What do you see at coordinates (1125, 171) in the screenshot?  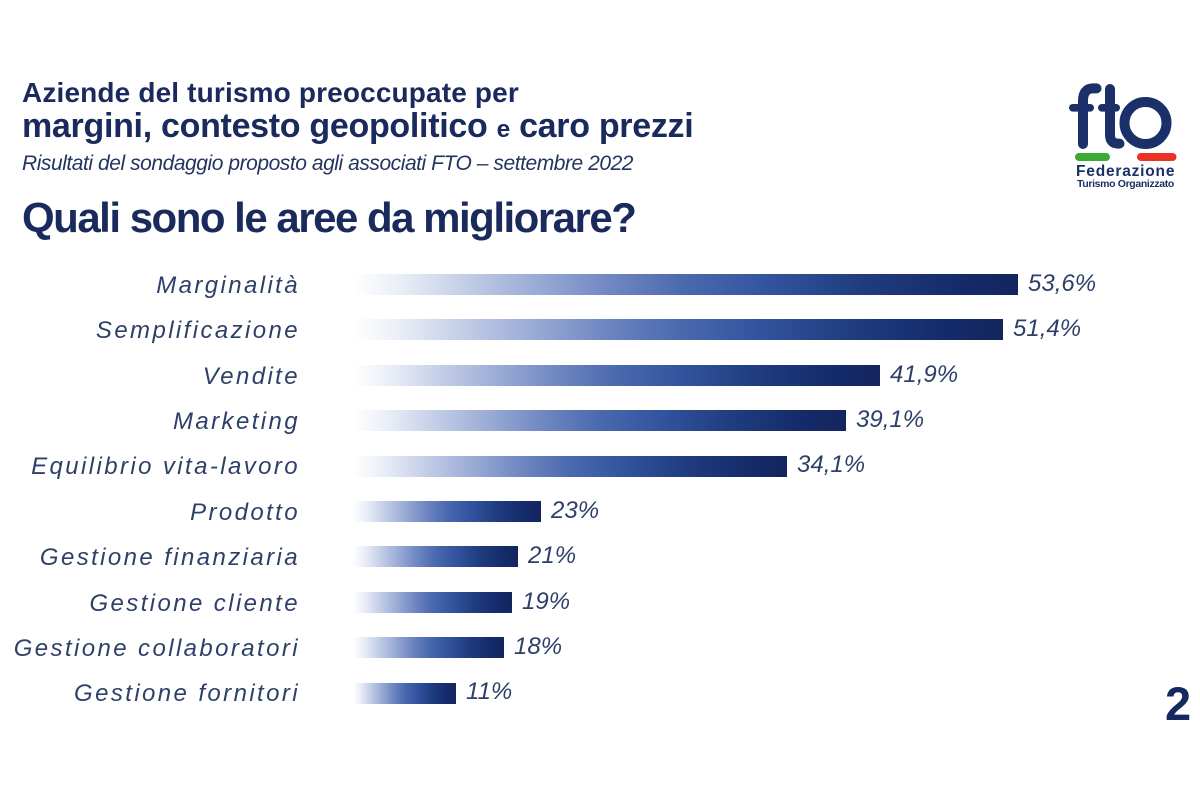 I see `svg-text: Federazione` at bounding box center [1125, 171].